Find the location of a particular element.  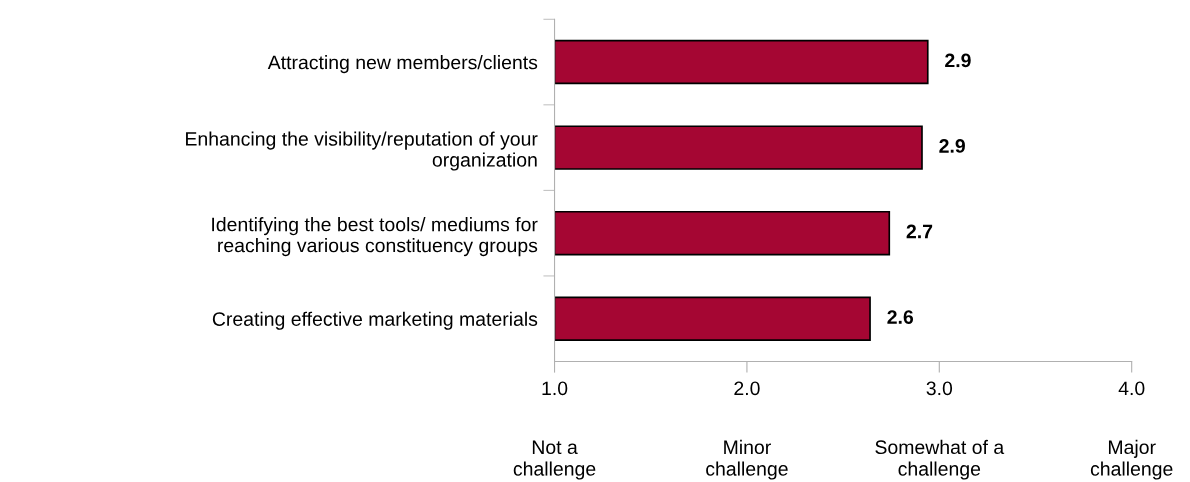

data-label: 2.6 is located at coordinates (900, 317).